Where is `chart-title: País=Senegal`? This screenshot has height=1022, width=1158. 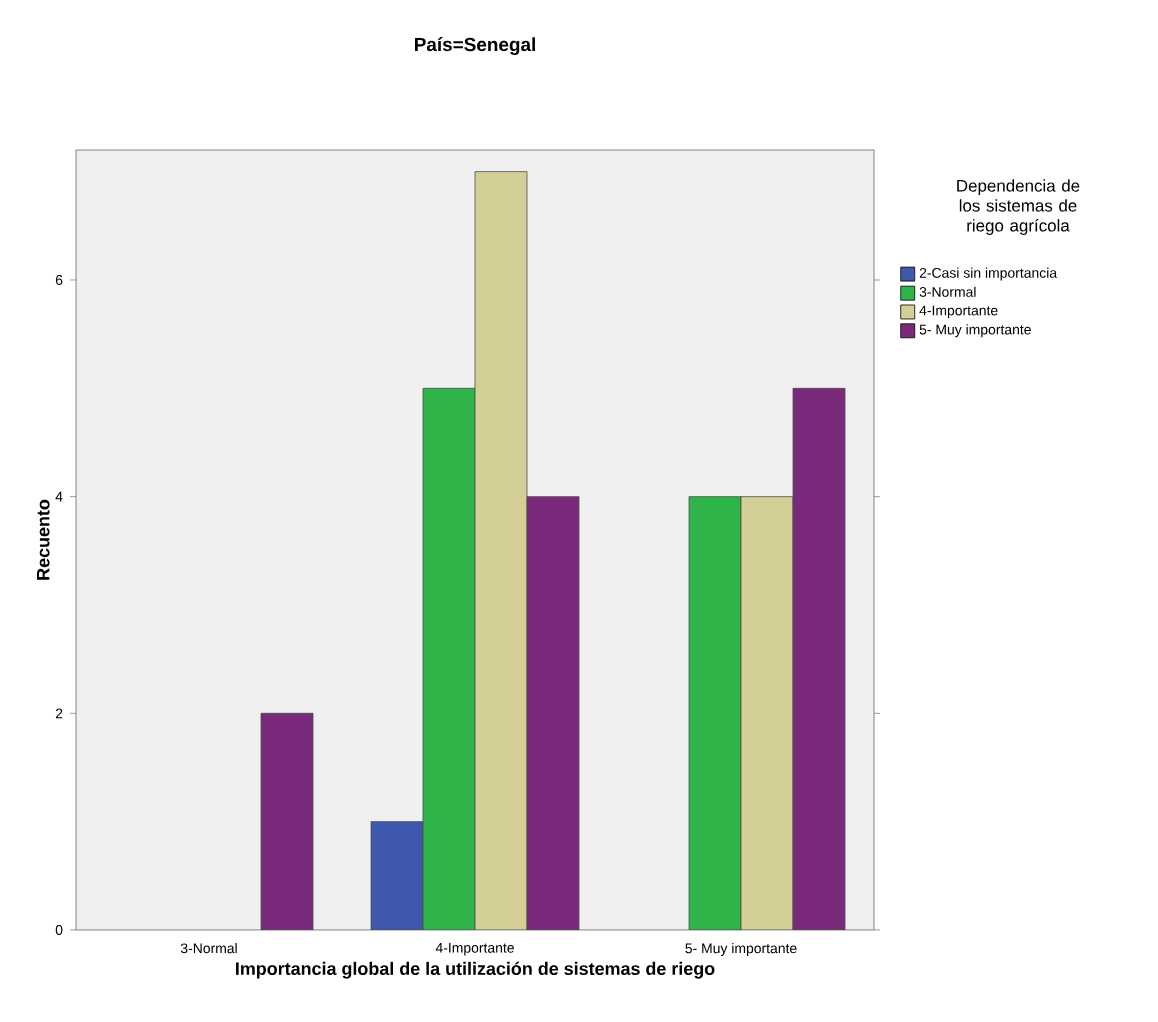 chart-title: País=Senegal is located at coordinates (475, 46).